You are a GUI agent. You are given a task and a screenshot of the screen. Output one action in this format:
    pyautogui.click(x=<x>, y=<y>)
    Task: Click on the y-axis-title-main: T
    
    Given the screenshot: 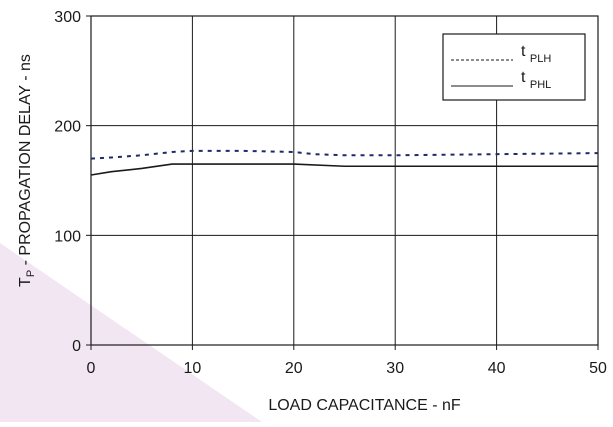 What is the action you would take?
    pyautogui.click(x=25, y=282)
    